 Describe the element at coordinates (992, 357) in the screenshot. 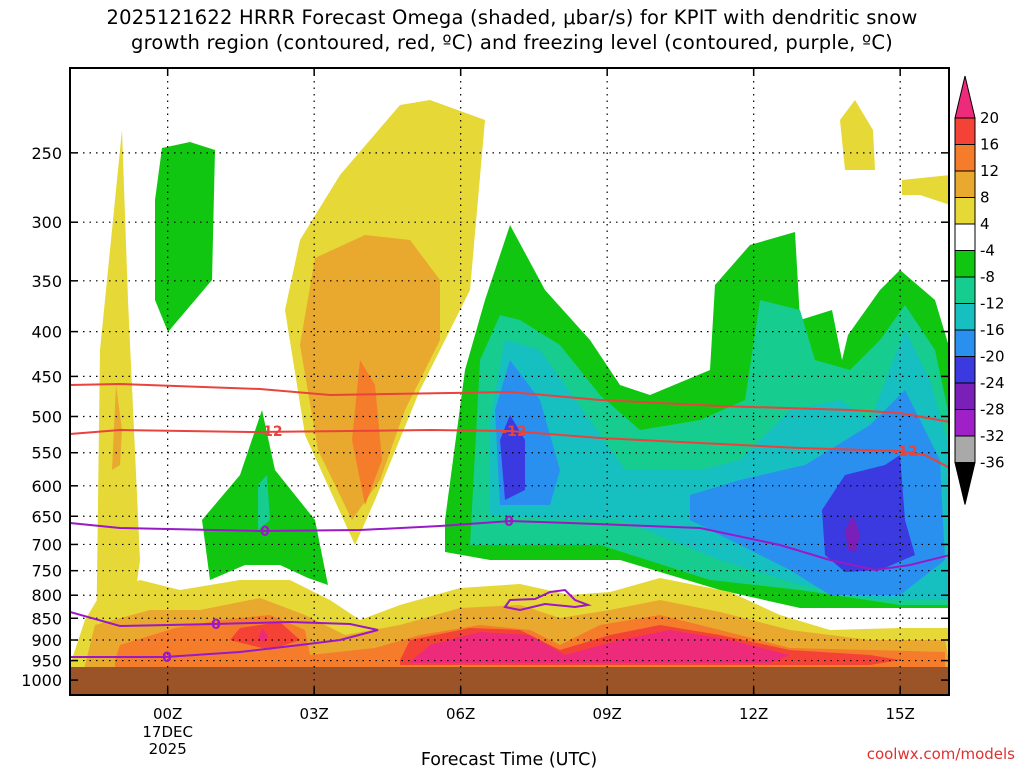

I see `colorbar-label: -20` at that location.